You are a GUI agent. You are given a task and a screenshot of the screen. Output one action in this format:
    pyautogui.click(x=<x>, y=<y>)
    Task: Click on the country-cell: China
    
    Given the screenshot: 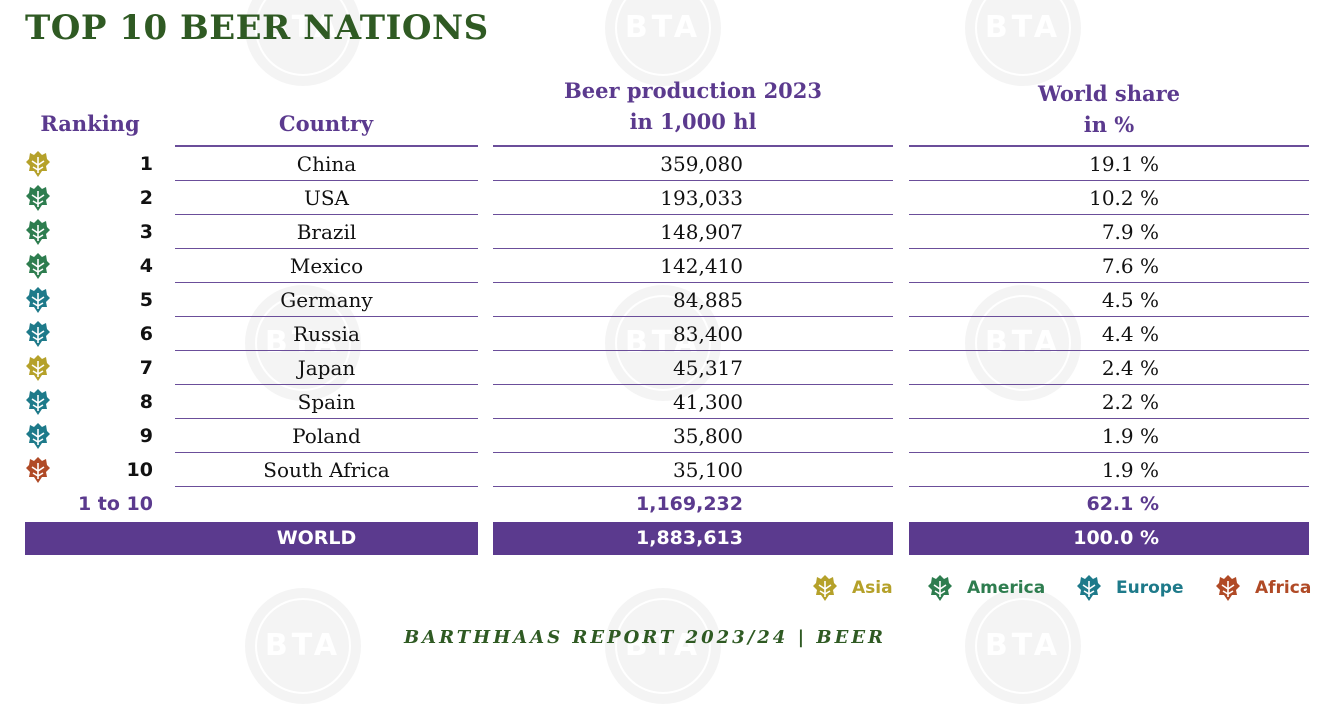 What is the action you would take?
    pyautogui.click(x=326, y=164)
    